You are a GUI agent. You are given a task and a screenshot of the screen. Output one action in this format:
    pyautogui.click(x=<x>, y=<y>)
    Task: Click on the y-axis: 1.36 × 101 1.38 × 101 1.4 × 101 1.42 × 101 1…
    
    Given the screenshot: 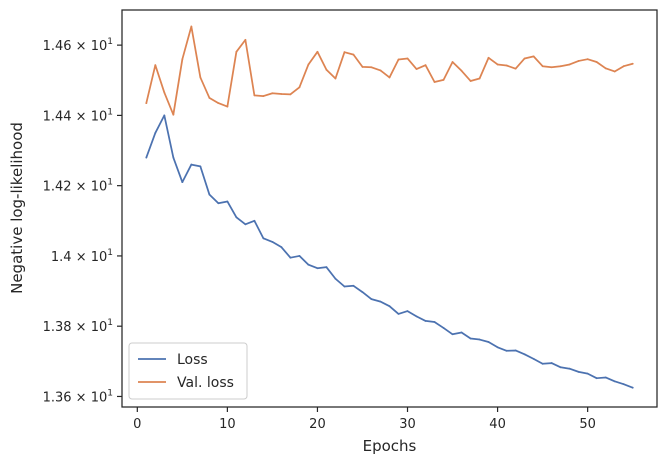 What is the action you would take?
    pyautogui.click(x=82, y=221)
    